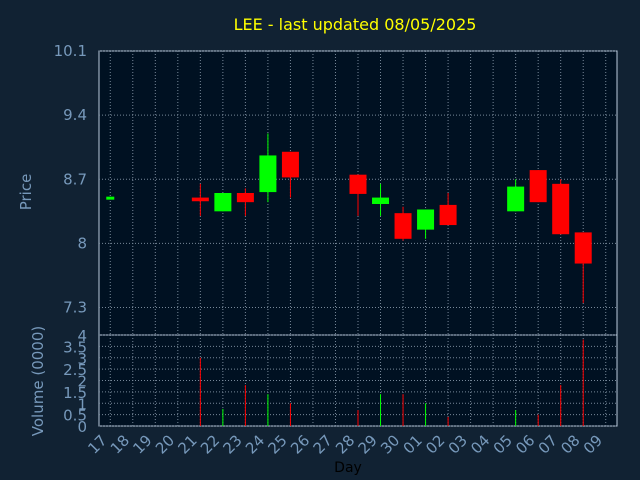 The image size is (640, 480). What do you see at coordinates (82, 336) in the screenshot?
I see `volume-tick-label: 4` at bounding box center [82, 336].